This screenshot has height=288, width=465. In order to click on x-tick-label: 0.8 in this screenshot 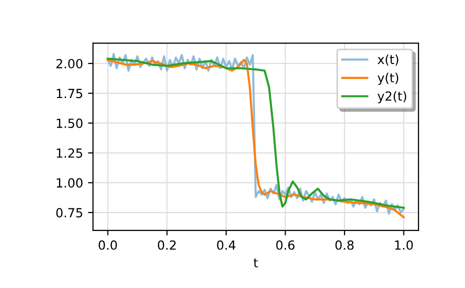, I will do `click(344, 245)`.